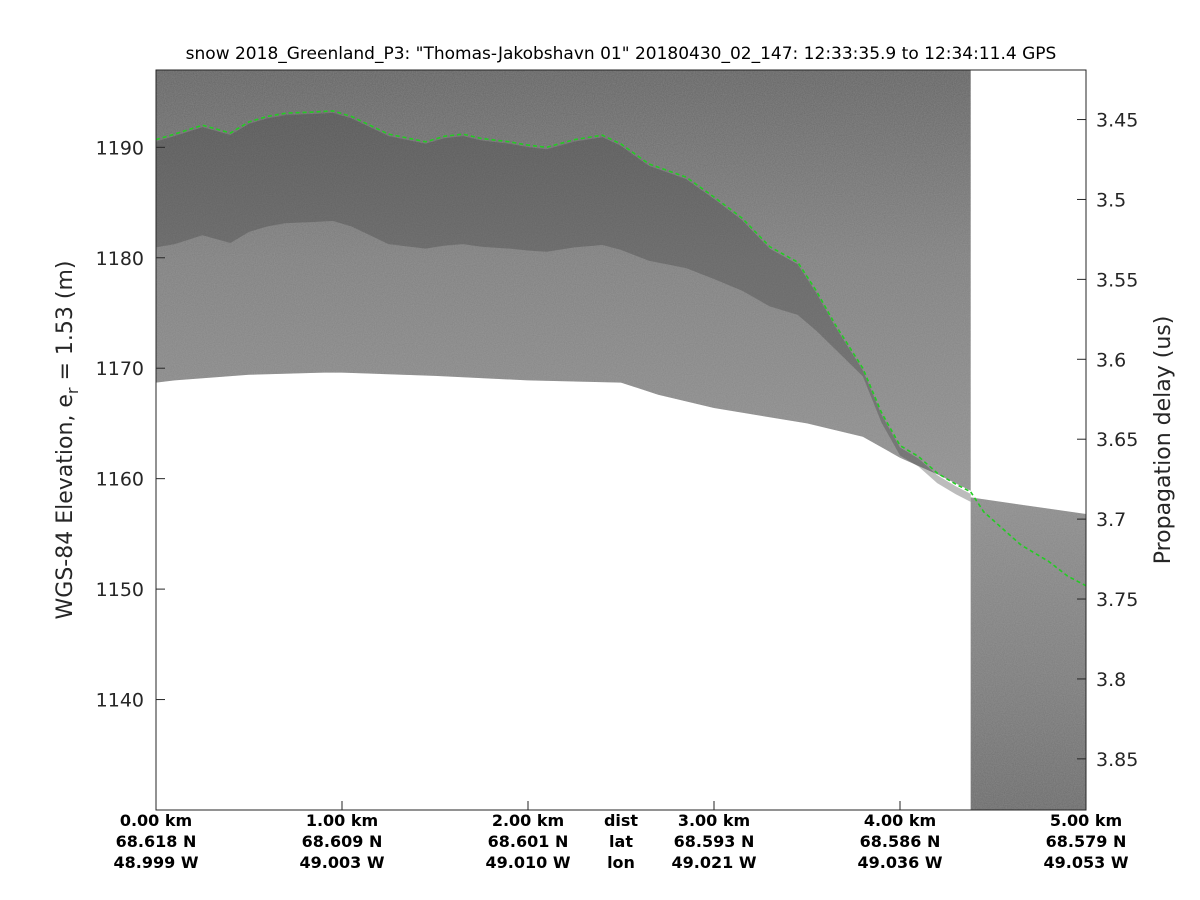  Describe the element at coordinates (1117, 600) in the screenshot. I see `right-tick-label: 3.75` at that location.